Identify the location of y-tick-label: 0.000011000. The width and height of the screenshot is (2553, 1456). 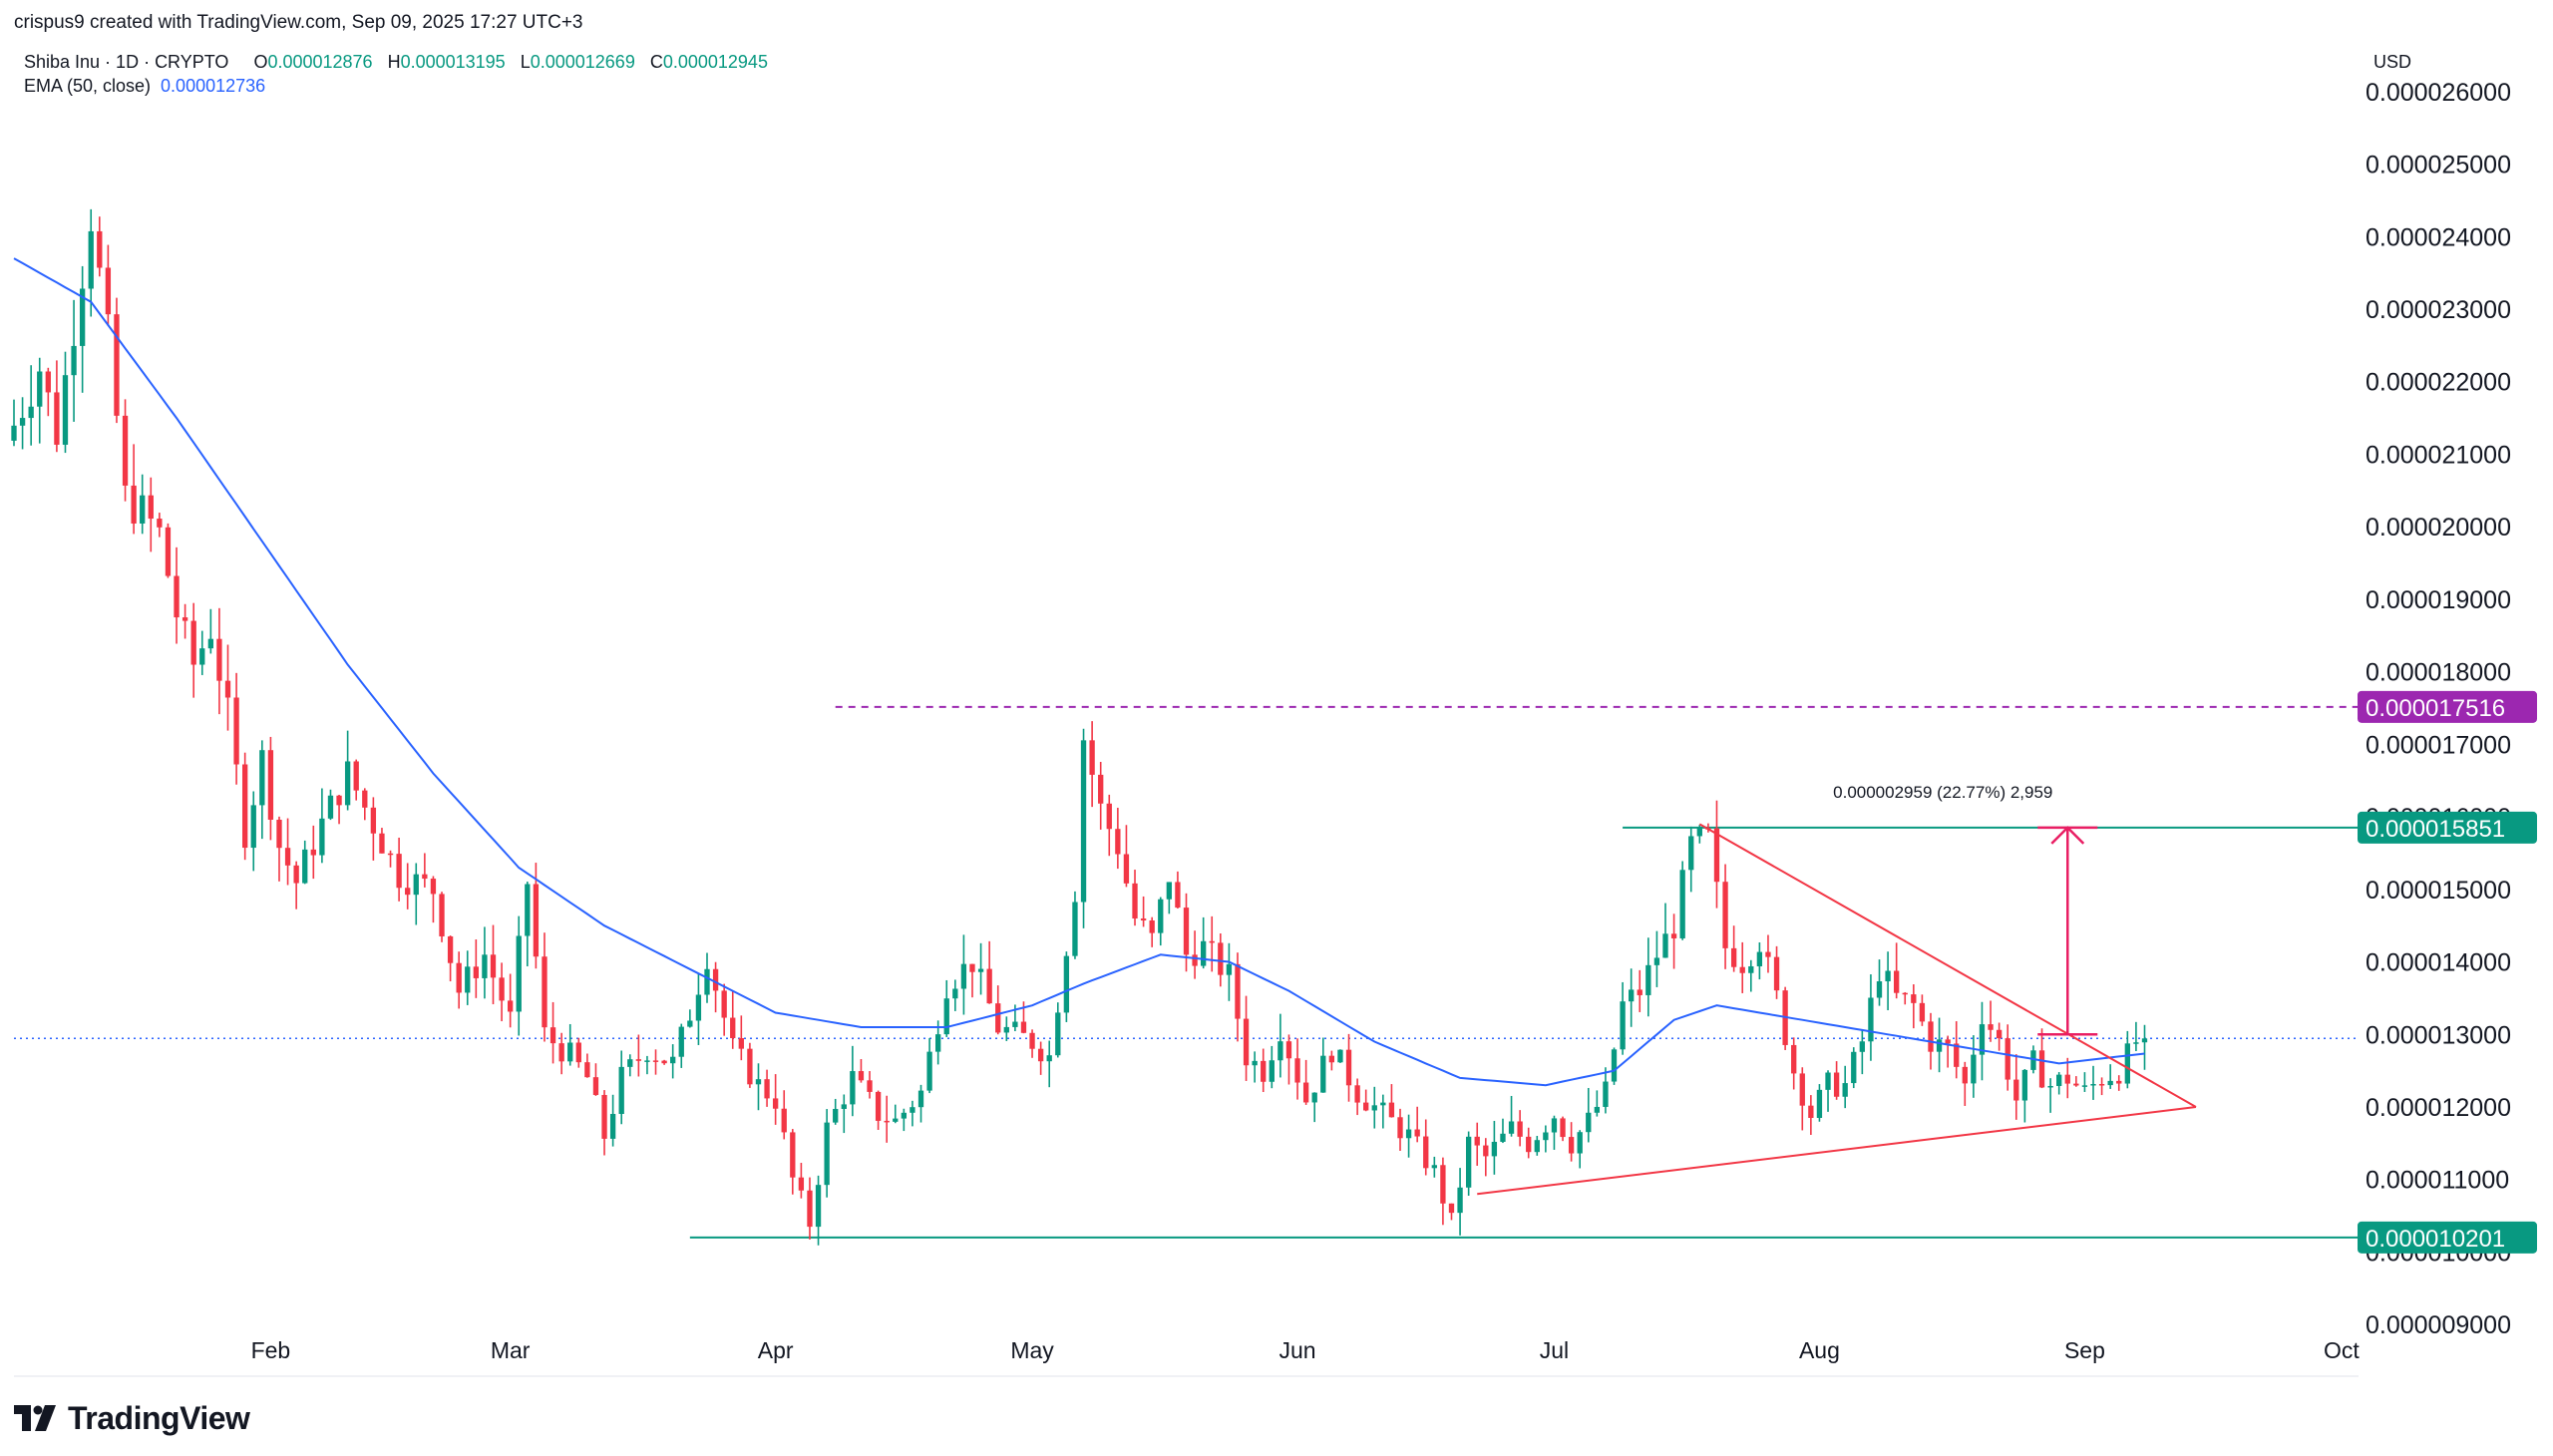
(2438, 1181).